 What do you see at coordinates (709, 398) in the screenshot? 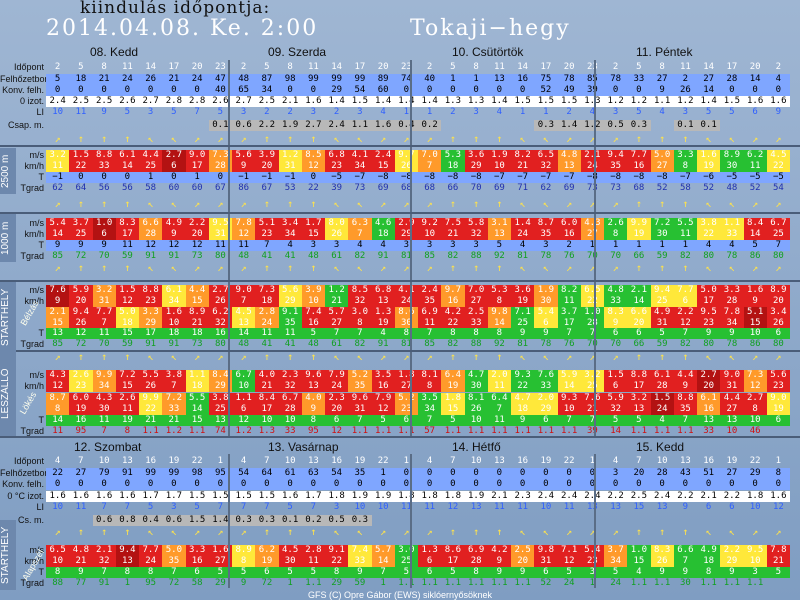
I see `gust-speed-landing-cell: 6.1` at bounding box center [709, 398].